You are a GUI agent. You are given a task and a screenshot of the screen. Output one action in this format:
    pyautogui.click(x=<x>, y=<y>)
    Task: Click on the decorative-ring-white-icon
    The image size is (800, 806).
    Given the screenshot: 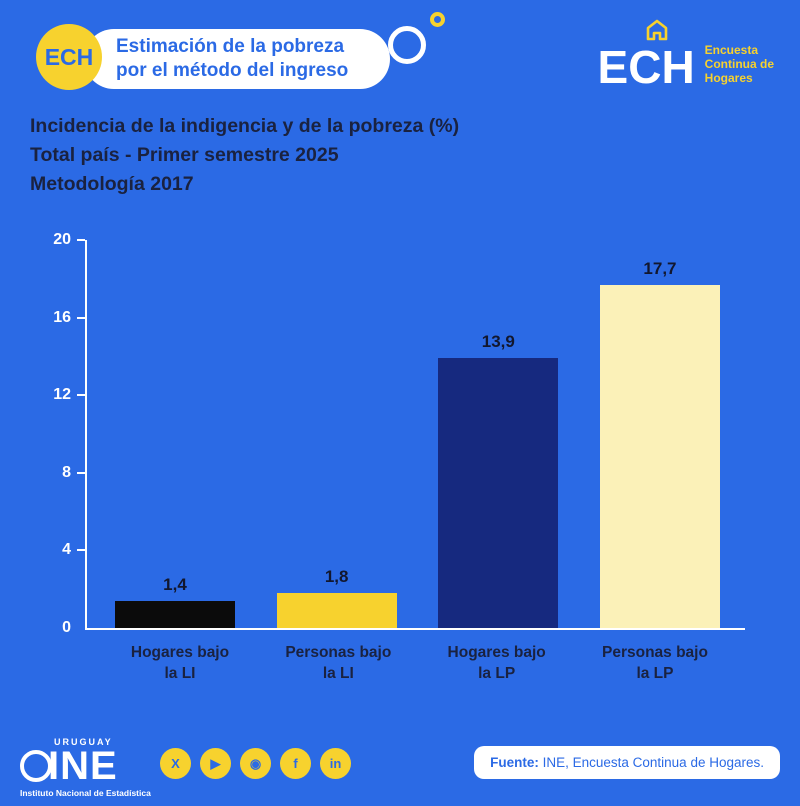 What is the action you would take?
    pyautogui.click(x=407, y=45)
    